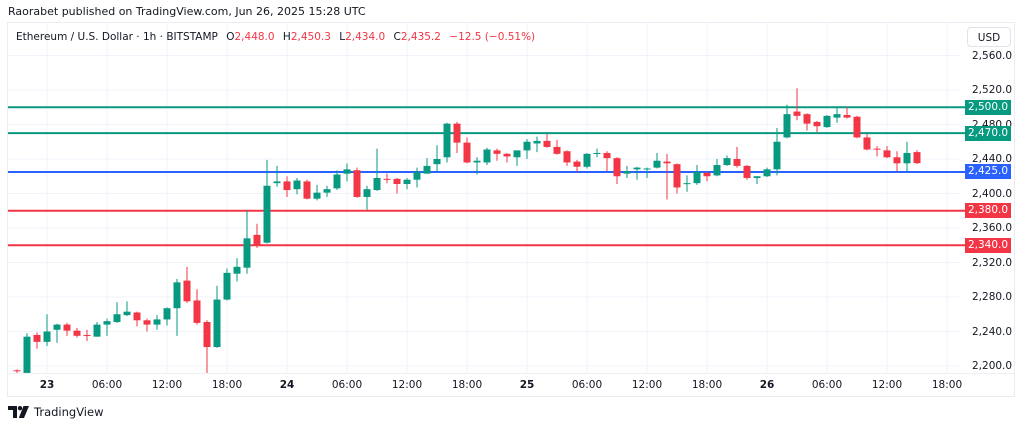 Image resolution: width=1024 pixels, height=427 pixels. I want to click on high-value: 2,450.3, so click(310, 37).